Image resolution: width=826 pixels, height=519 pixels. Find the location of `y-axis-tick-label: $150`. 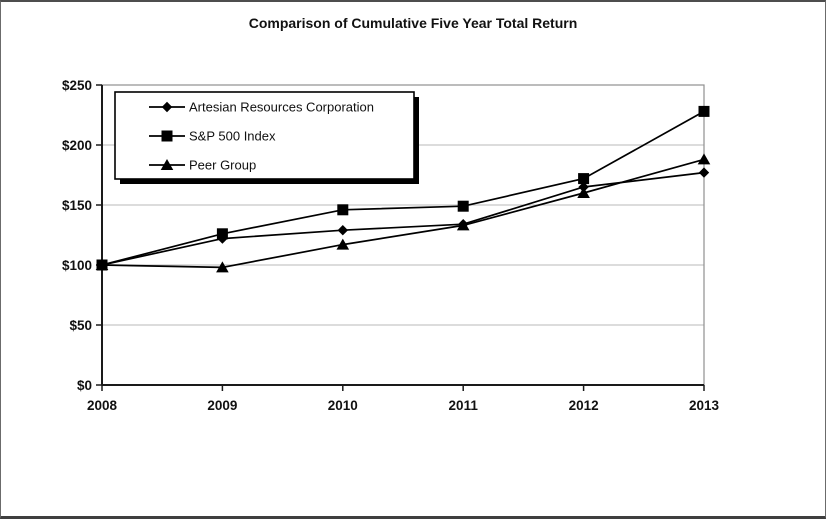

y-axis-tick-label: $150 is located at coordinates (77, 205).